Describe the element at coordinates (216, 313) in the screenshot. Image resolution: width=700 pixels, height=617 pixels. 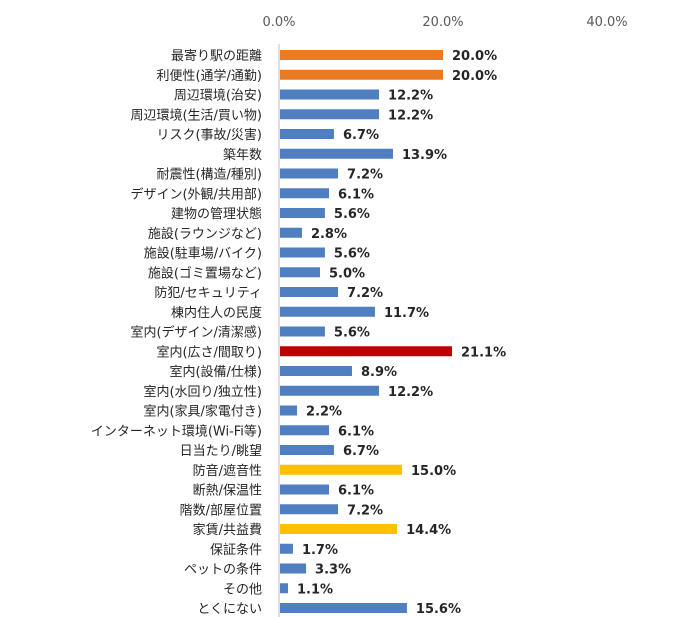
I see `category-label: 棟内住人の民度` at that location.